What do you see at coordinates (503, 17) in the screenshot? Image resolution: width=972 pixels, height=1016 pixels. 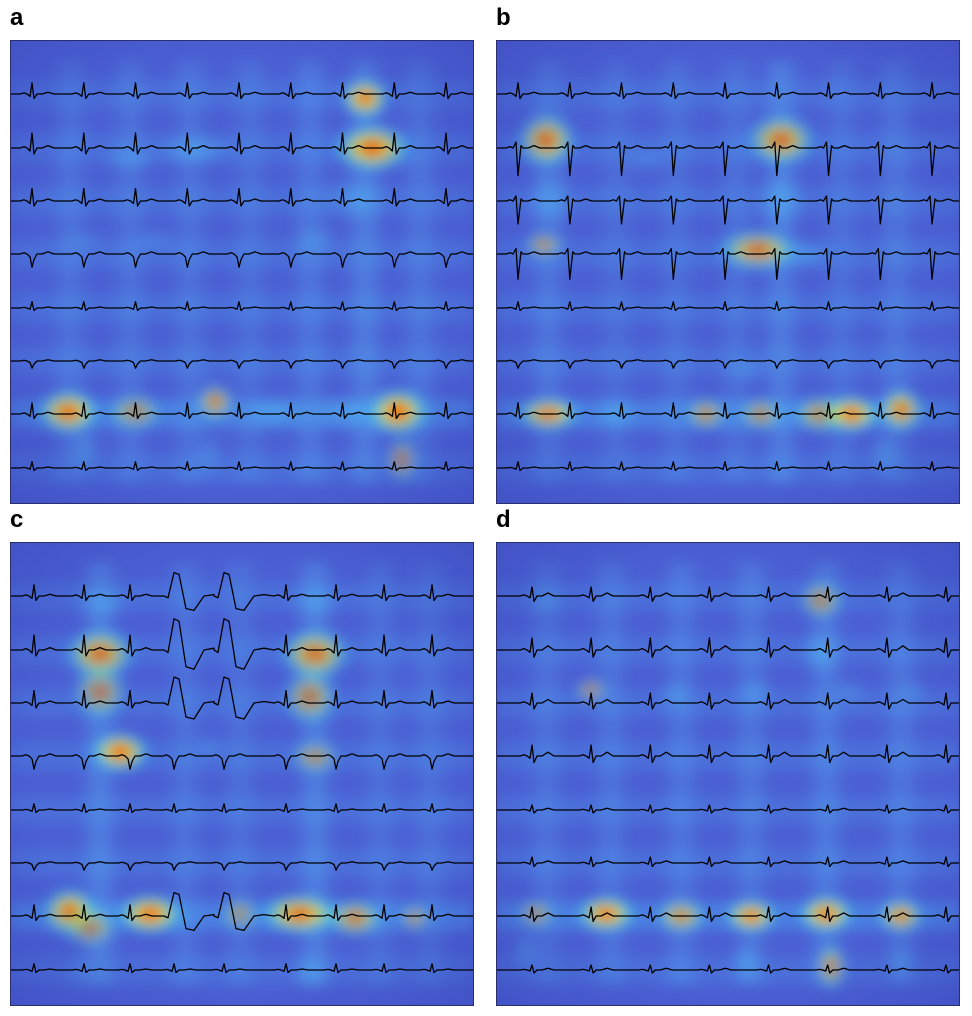 I see `panel-label-b: b` at bounding box center [503, 17].